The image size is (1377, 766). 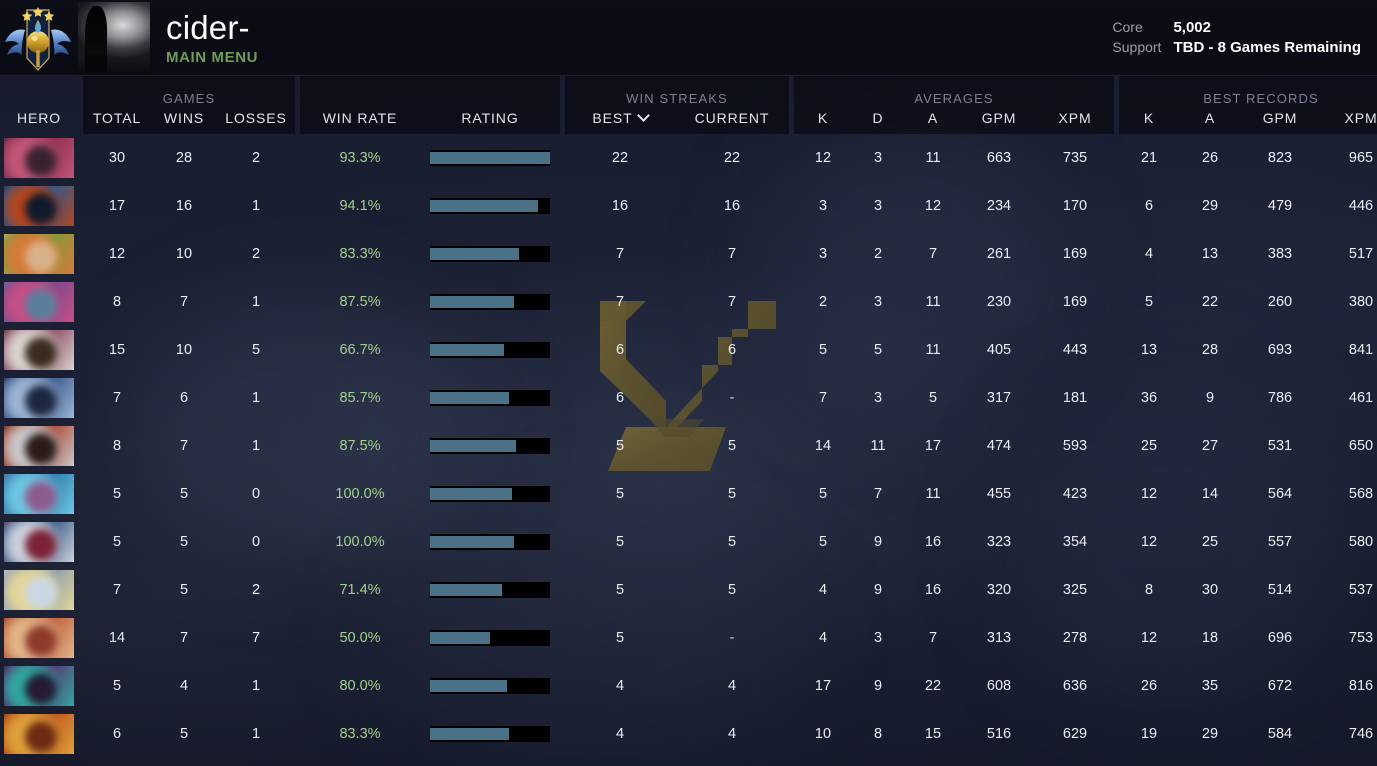 I want to click on cell-avg-gpm: 230, so click(x=999, y=302).